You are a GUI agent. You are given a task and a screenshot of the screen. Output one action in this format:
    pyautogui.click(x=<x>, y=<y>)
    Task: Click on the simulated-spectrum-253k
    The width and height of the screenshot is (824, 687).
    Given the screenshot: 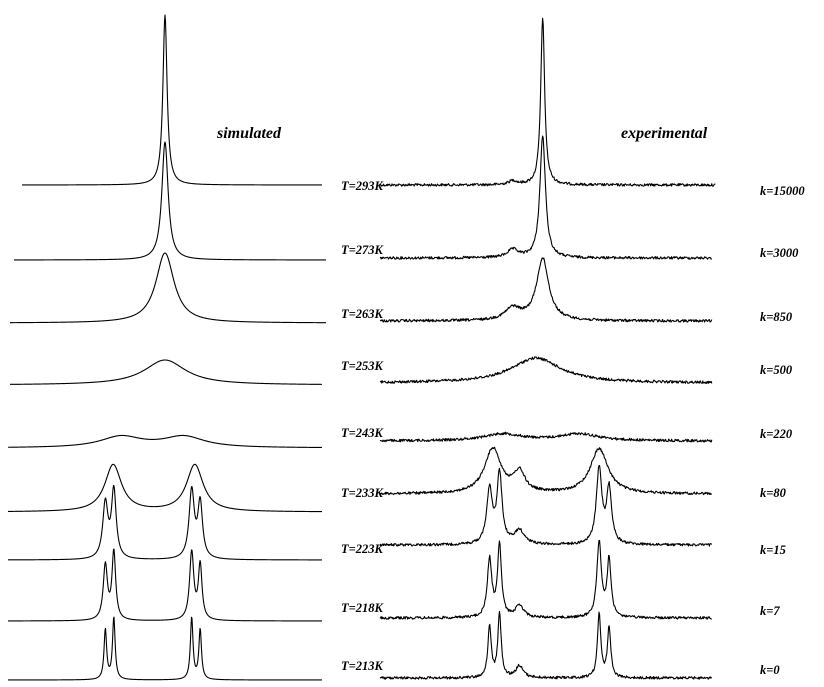 What is the action you would take?
    pyautogui.click(x=166, y=372)
    